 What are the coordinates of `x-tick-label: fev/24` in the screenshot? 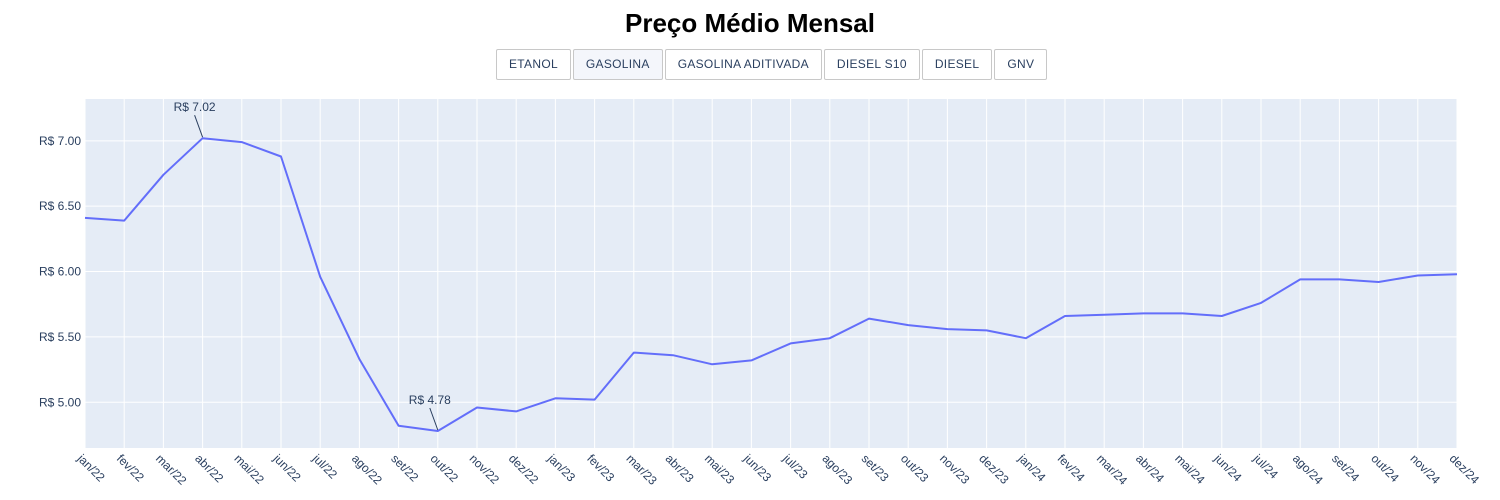 It's located at (1071, 467).